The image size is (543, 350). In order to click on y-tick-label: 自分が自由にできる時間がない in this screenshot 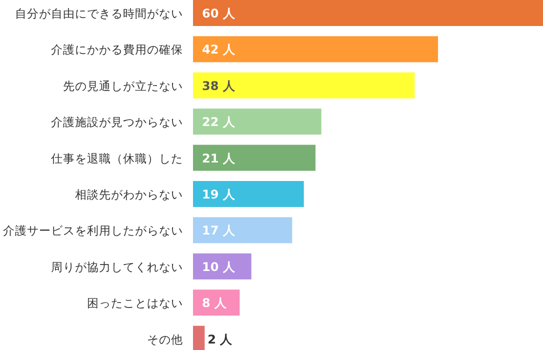, I will do `click(99, 13)`.